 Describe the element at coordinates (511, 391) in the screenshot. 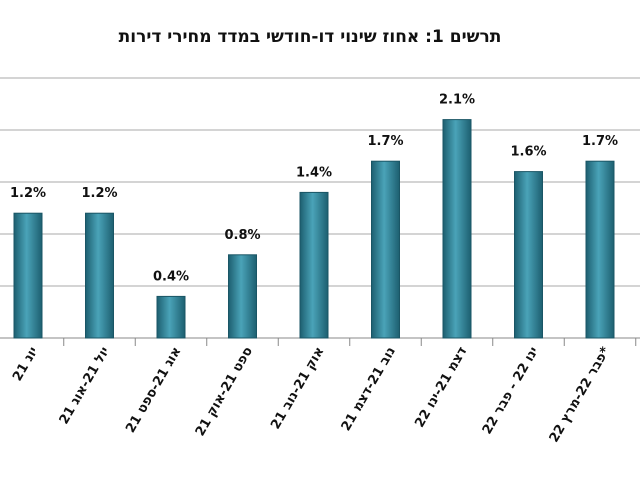

I see `x-tick-label: ינו 22 - פבר 22` at that location.